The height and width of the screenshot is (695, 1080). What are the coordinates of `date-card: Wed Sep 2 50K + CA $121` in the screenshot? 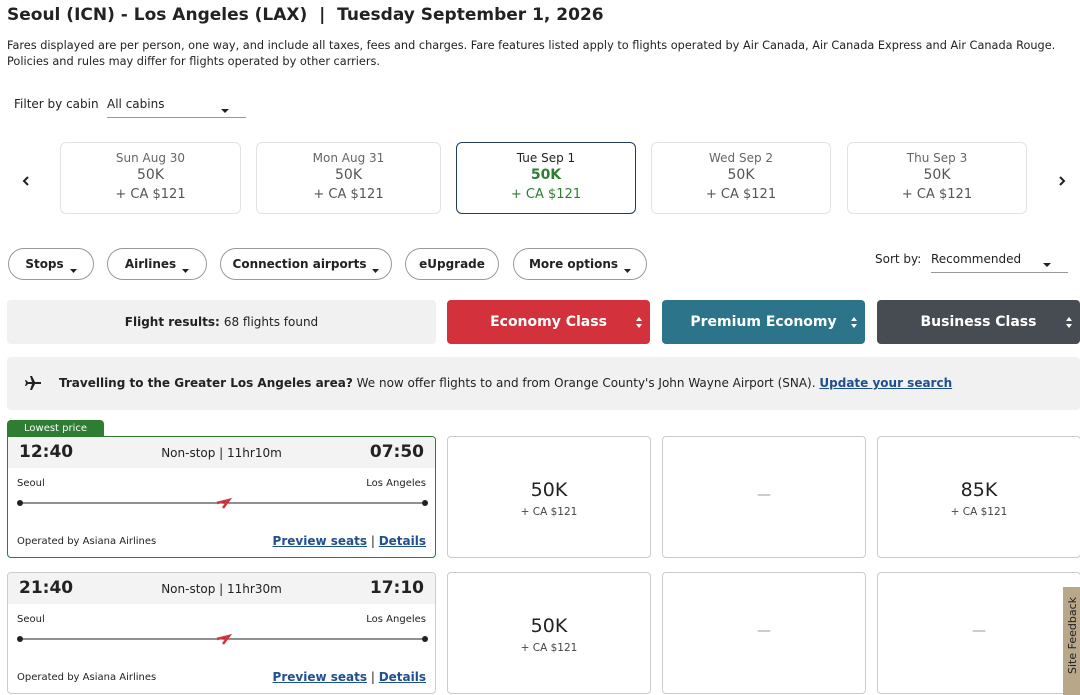 It's located at (741, 178).